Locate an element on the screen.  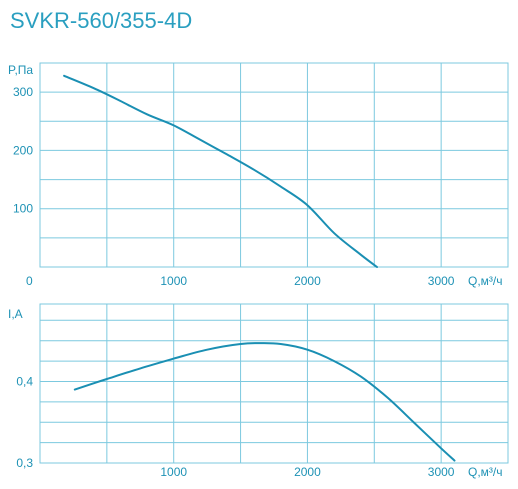
x-tick-label-1-3000: 3000 is located at coordinates (441, 281).